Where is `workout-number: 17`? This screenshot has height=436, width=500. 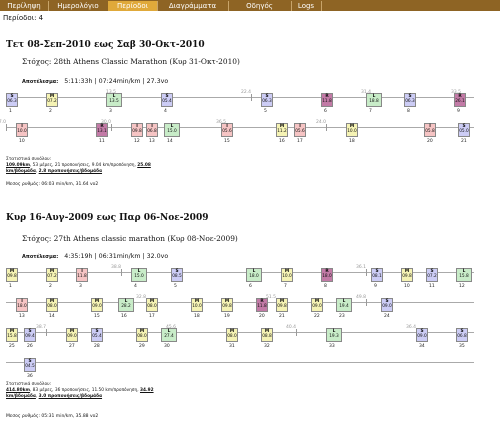
workout-number: 17 is located at coordinates (152, 316).